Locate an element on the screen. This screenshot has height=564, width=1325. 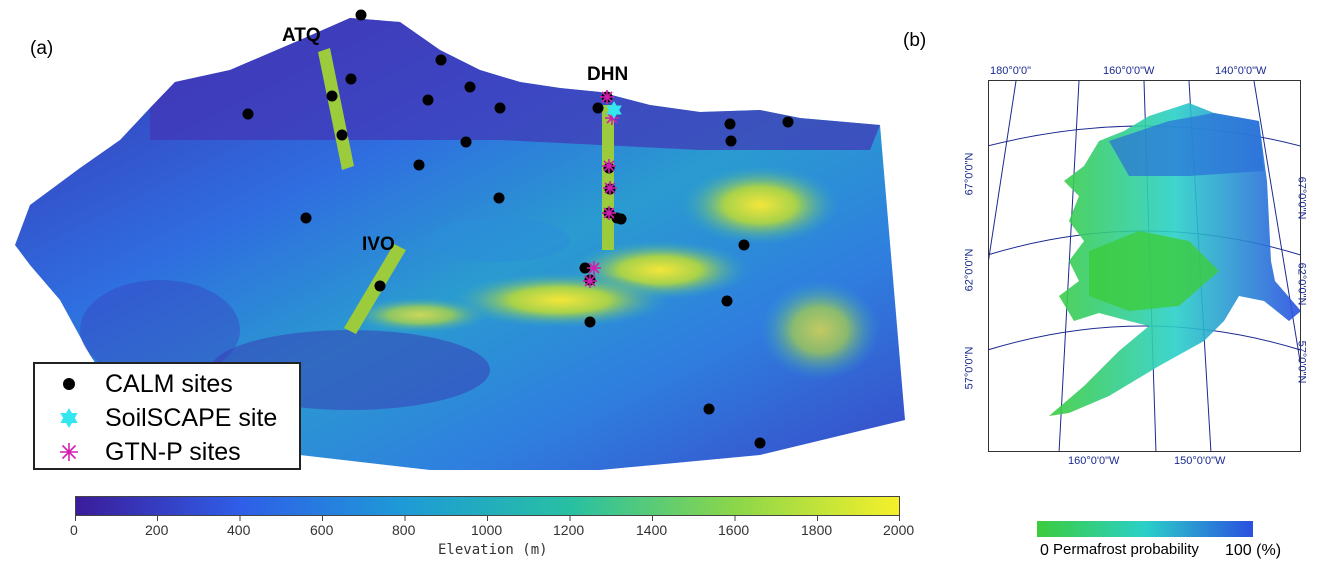
legend-gtnp-label: GTN-P sites is located at coordinates (173, 452).